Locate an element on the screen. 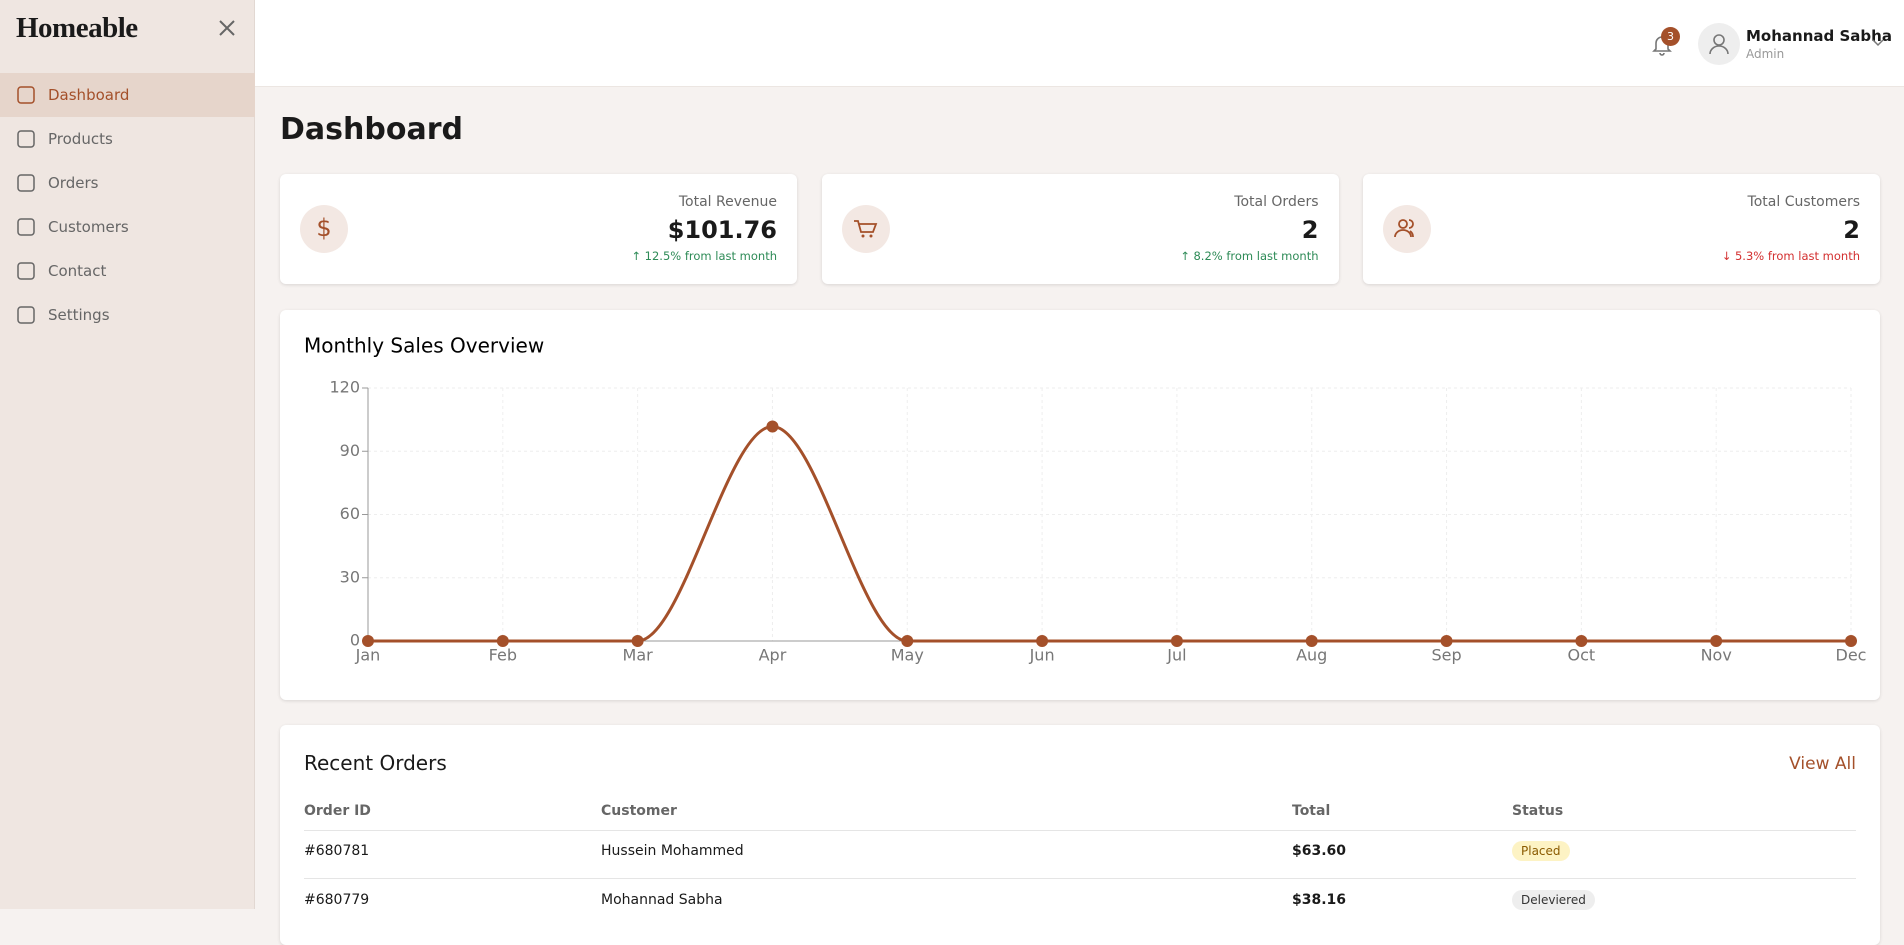 Image resolution: width=1904 pixels, height=945 pixels. x-tick-label: Apr is located at coordinates (773, 655).